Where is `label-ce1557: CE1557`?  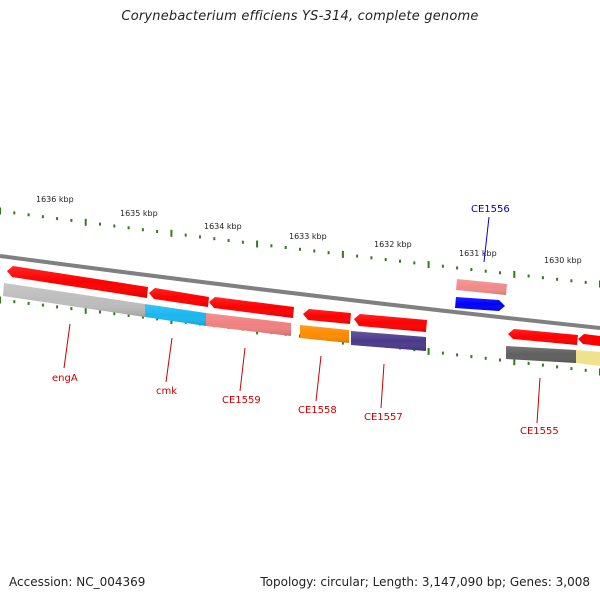 label-ce1557: CE1557 is located at coordinates (383, 417).